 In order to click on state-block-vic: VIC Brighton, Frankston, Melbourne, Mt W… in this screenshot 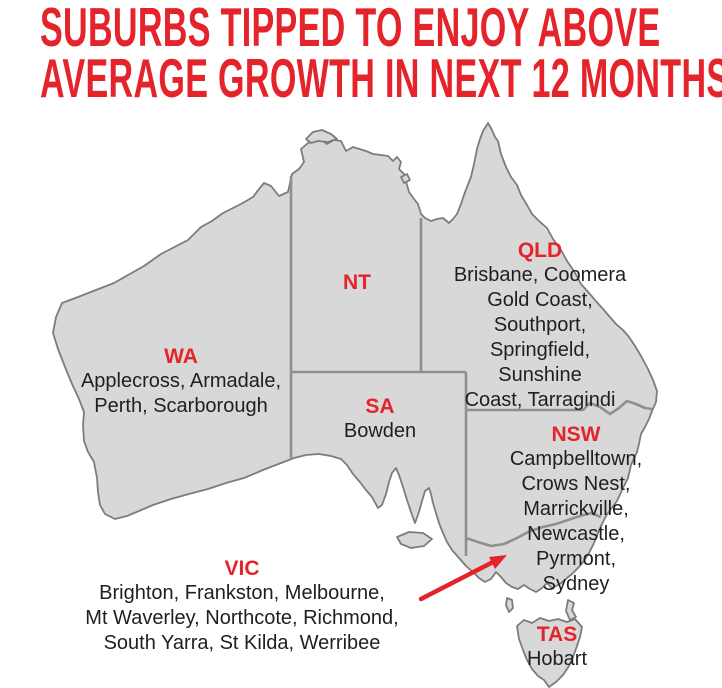, I will do `click(241, 606)`.